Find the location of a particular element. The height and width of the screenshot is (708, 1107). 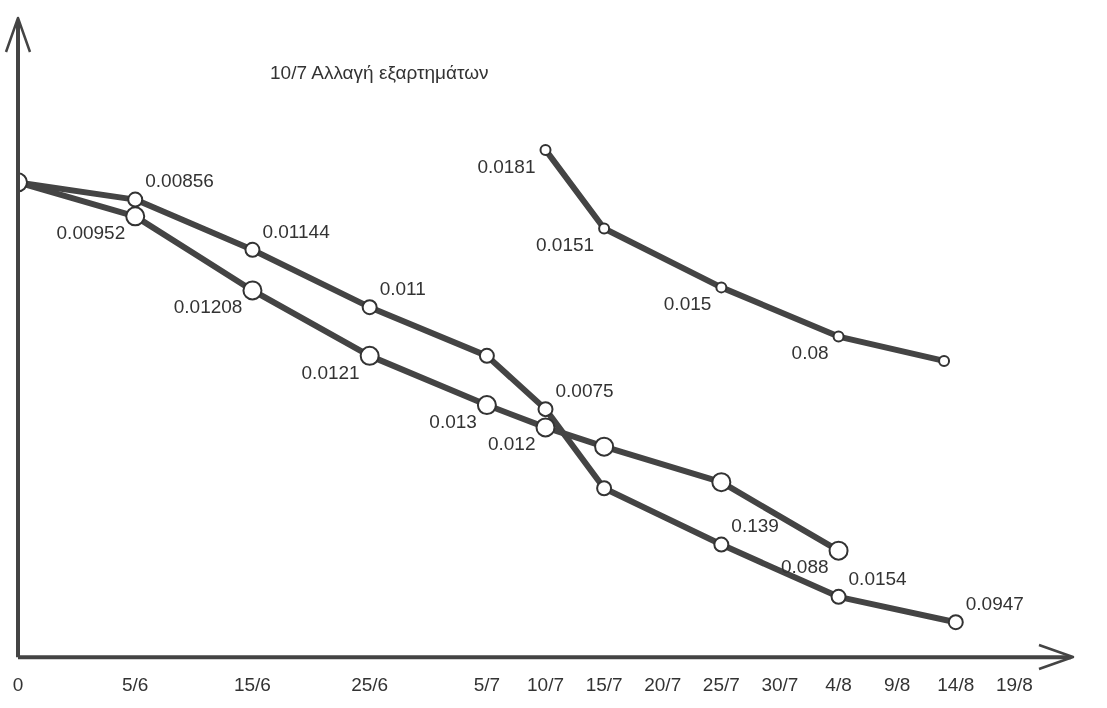

annotation: 0.00856 is located at coordinates (179, 181).